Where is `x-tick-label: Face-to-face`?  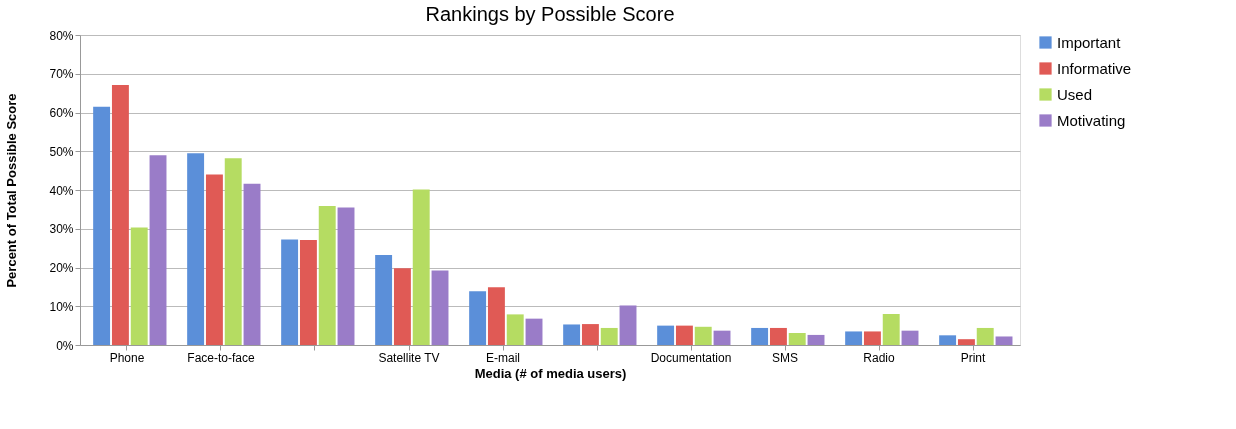 x-tick-label: Face-to-face is located at coordinates (221, 357).